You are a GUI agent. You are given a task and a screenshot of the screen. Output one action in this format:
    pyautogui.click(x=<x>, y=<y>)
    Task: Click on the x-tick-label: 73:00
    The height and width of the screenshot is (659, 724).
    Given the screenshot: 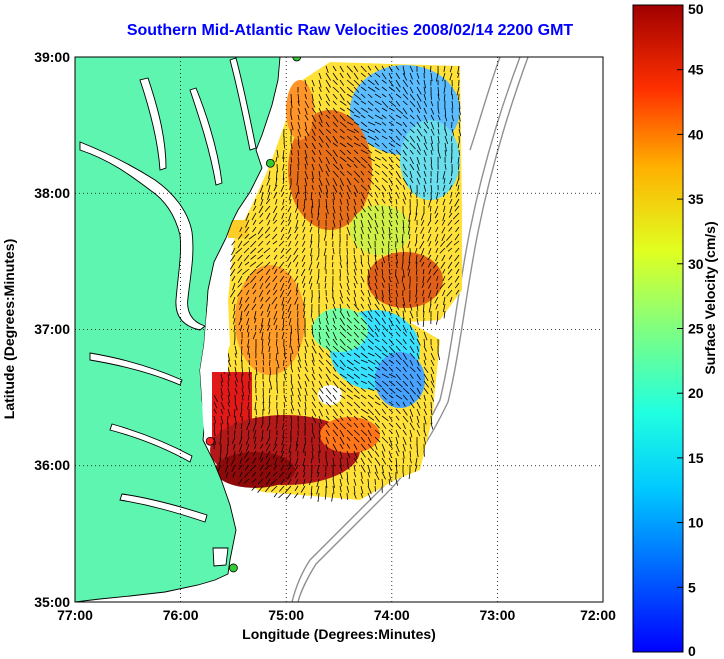 What is the action you would take?
    pyautogui.click(x=497, y=615)
    